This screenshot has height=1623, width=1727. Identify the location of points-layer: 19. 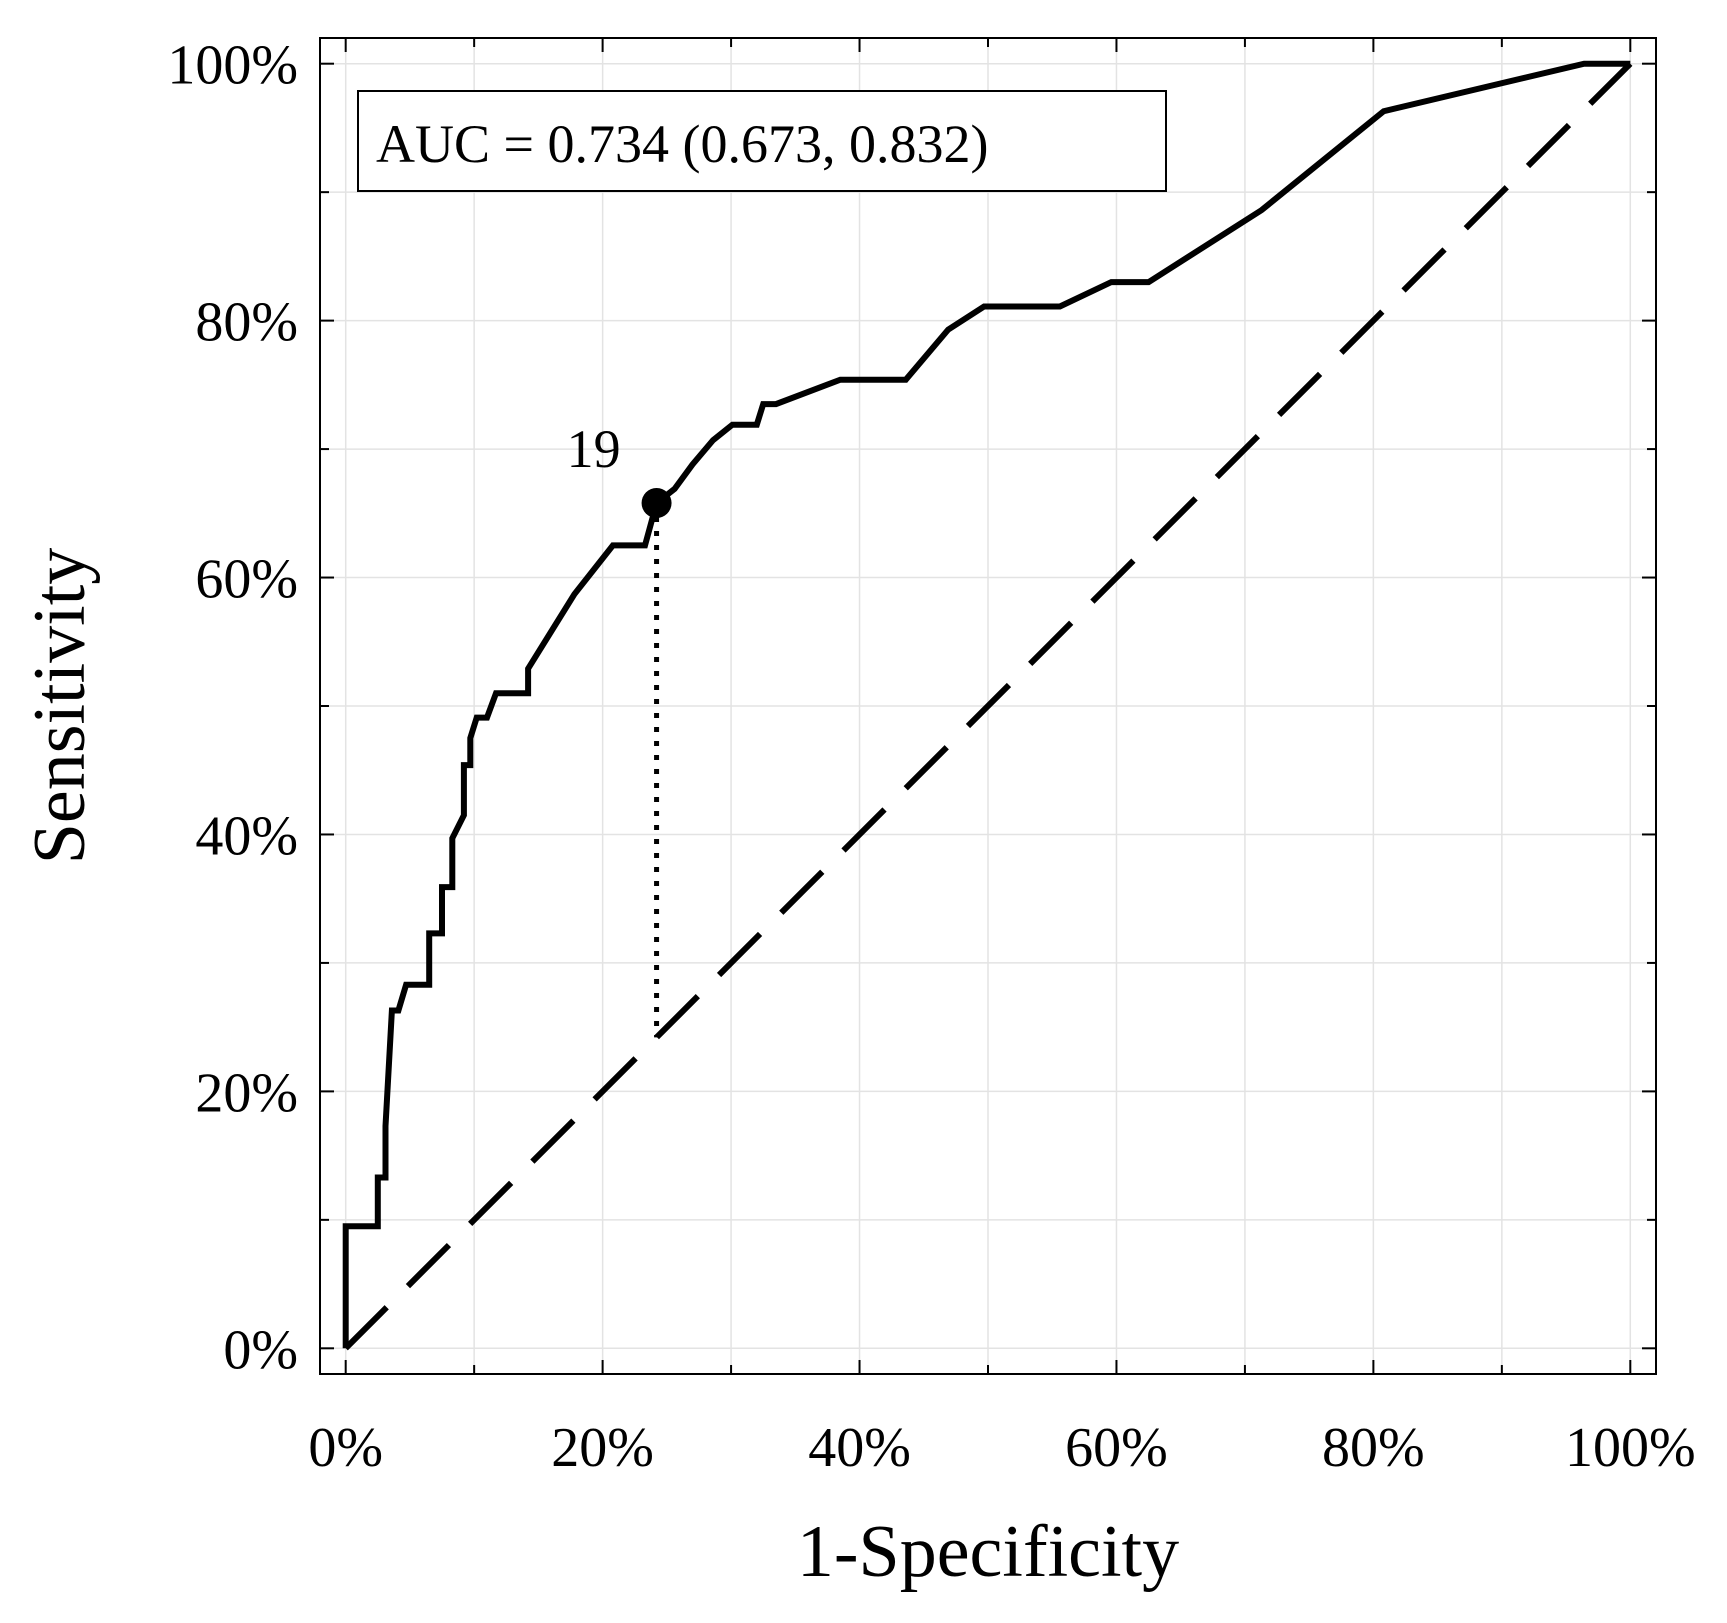
(619, 469).